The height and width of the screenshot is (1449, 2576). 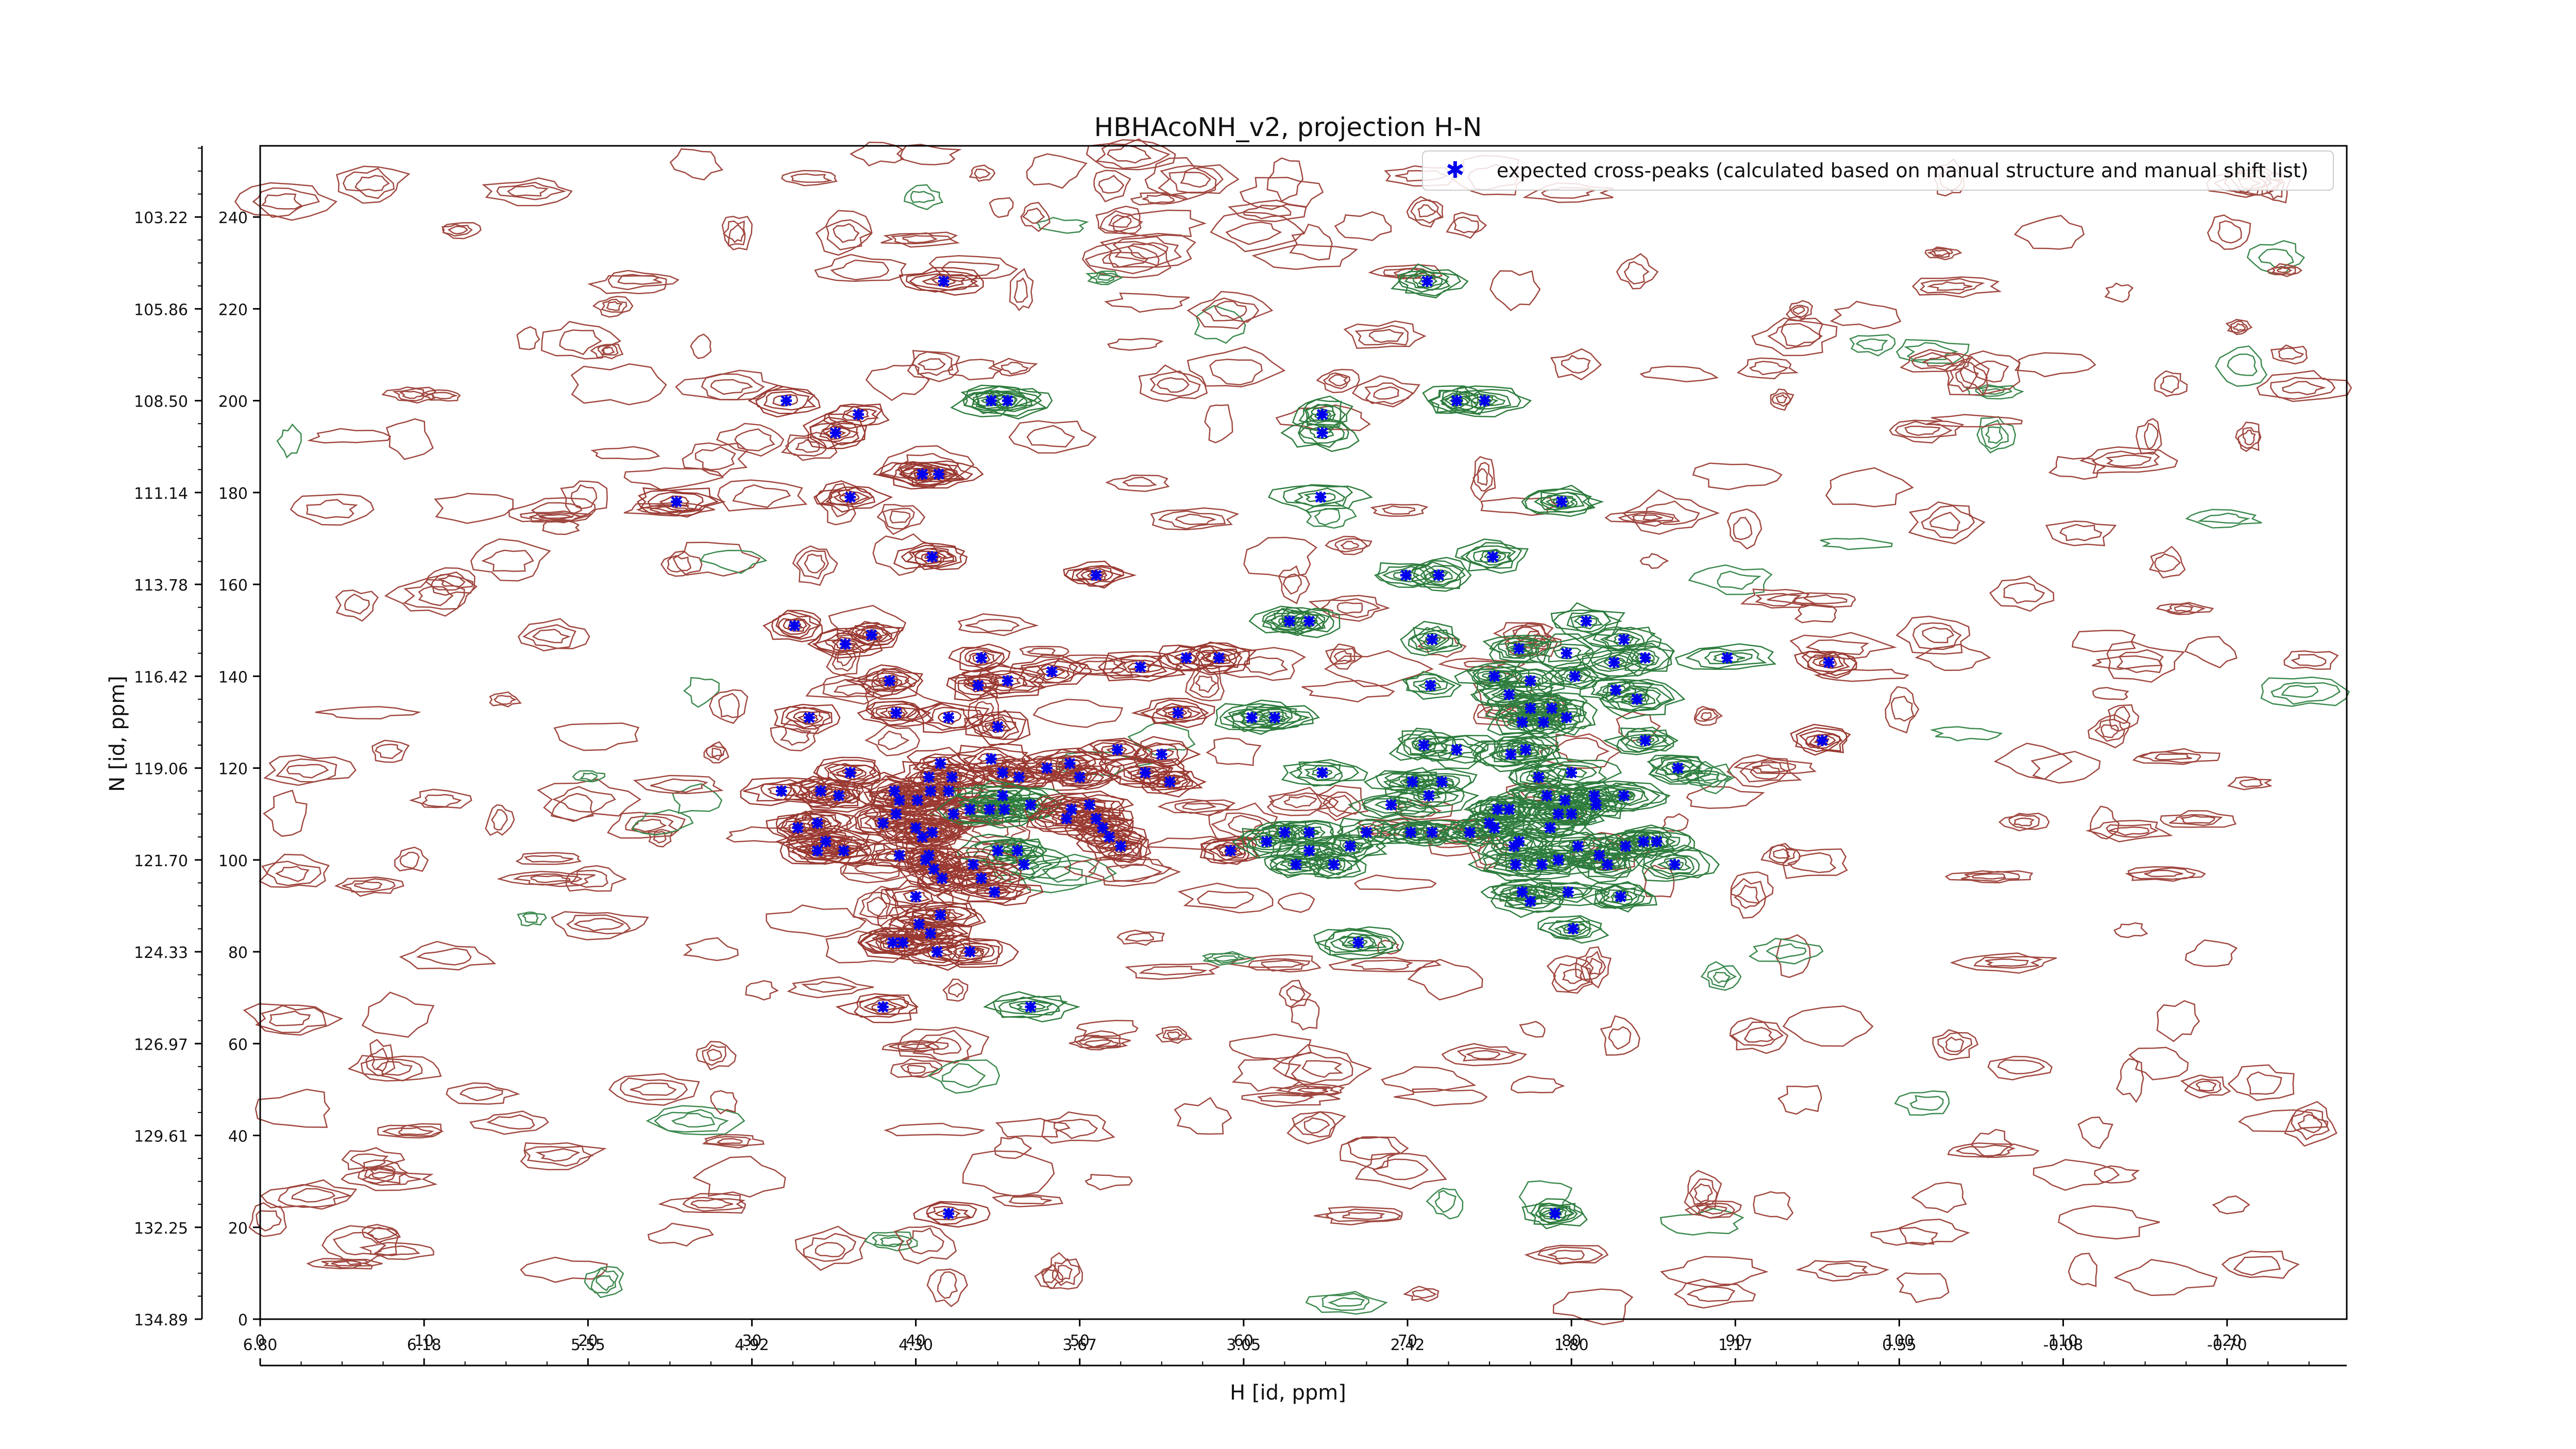 What do you see at coordinates (1735, 1345) in the screenshot?
I see `x-ppm-tick-label: 1.17` at bounding box center [1735, 1345].